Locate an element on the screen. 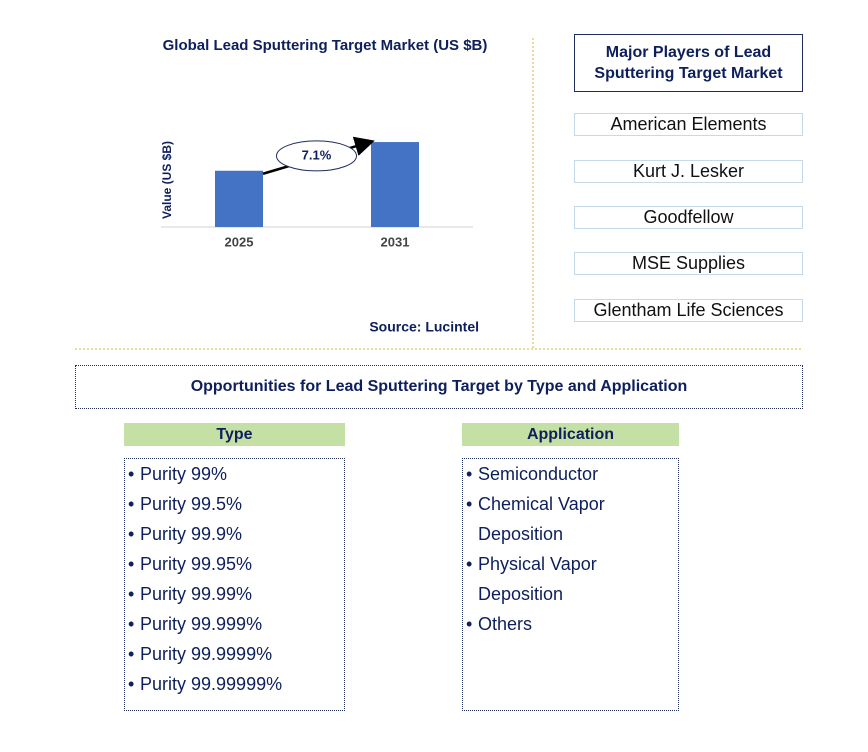 Image resolution: width=868 pixels, height=752 pixels. application-header: Application is located at coordinates (570, 434).